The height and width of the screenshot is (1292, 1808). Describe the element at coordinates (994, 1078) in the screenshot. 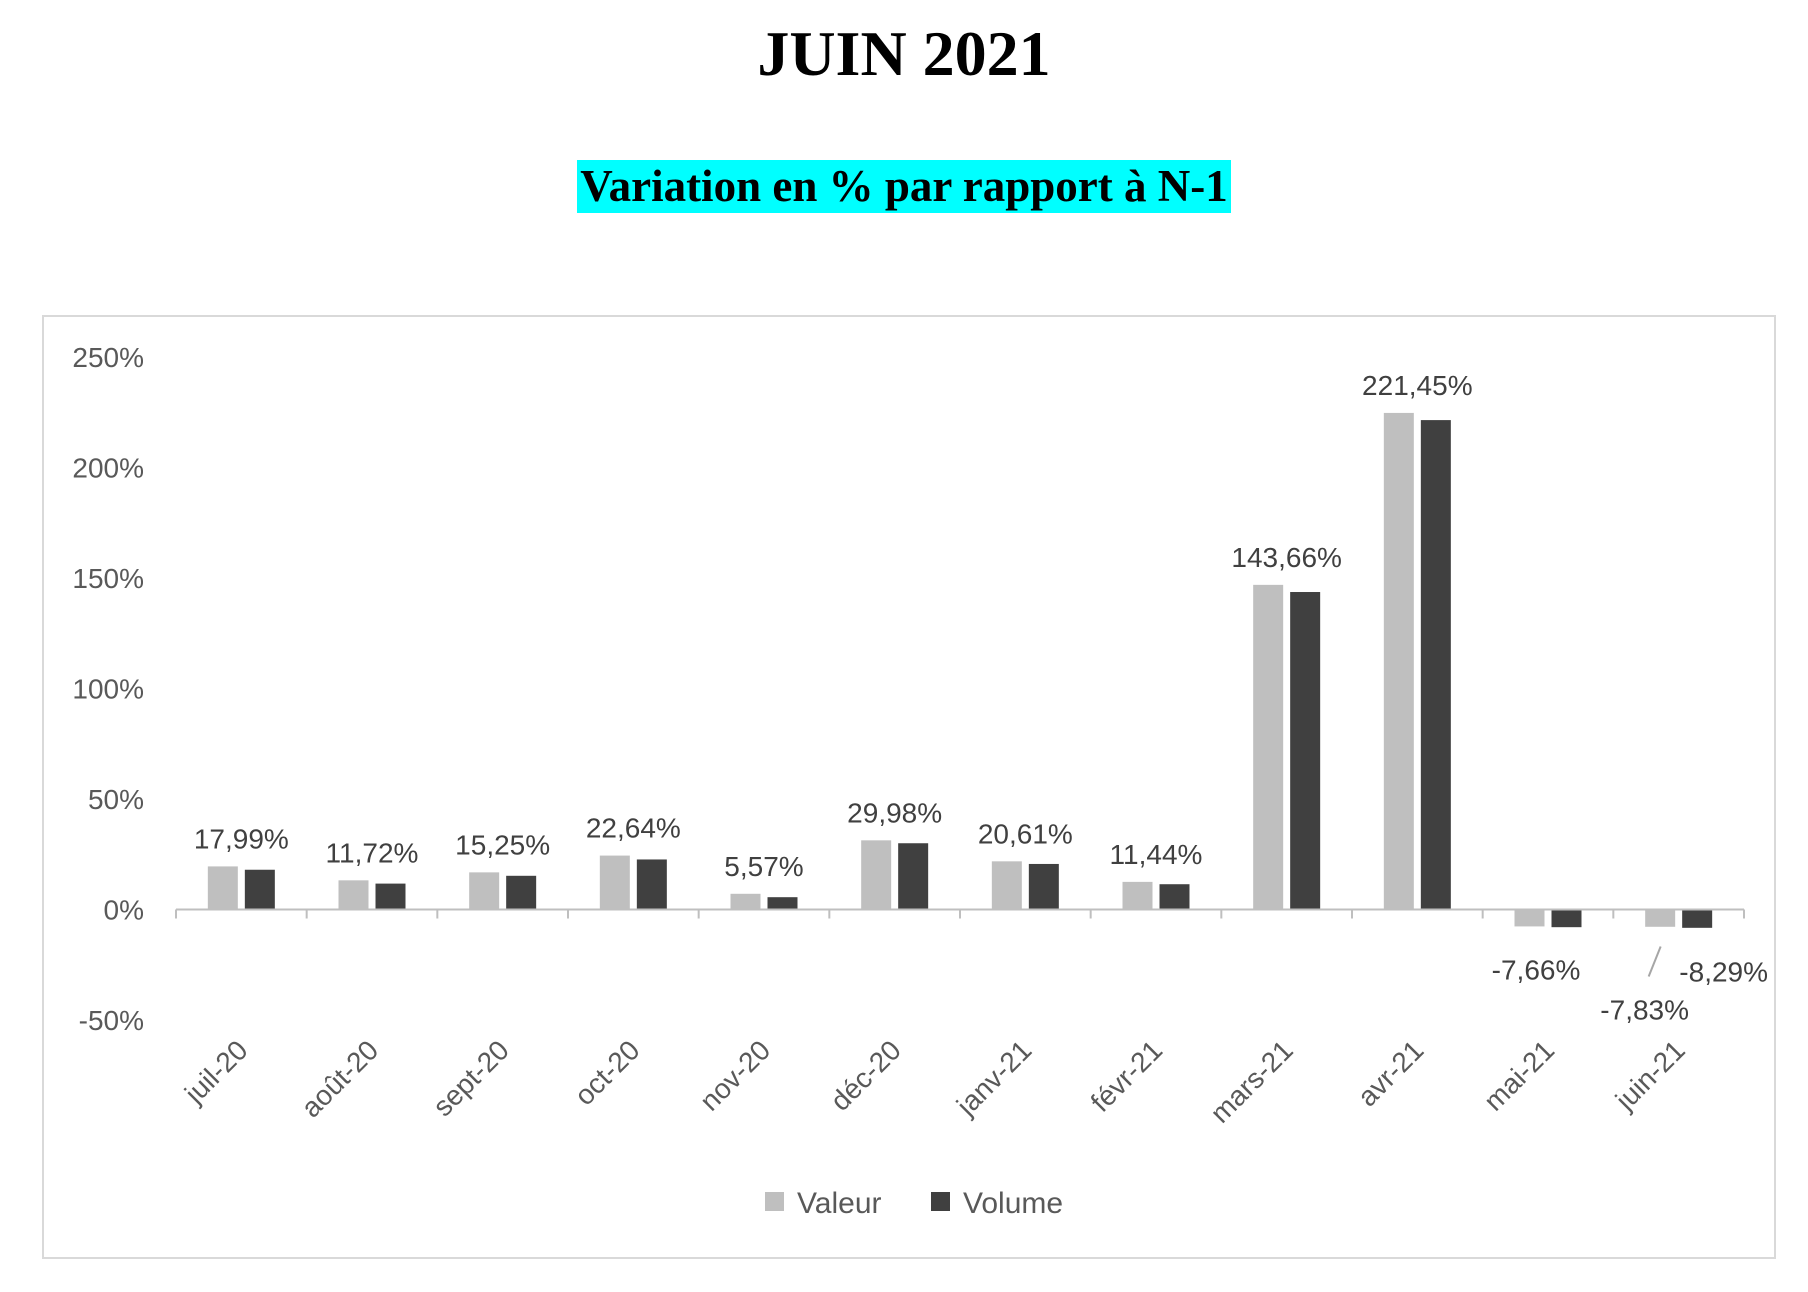

I see `x-tick-label: janv-21` at that location.